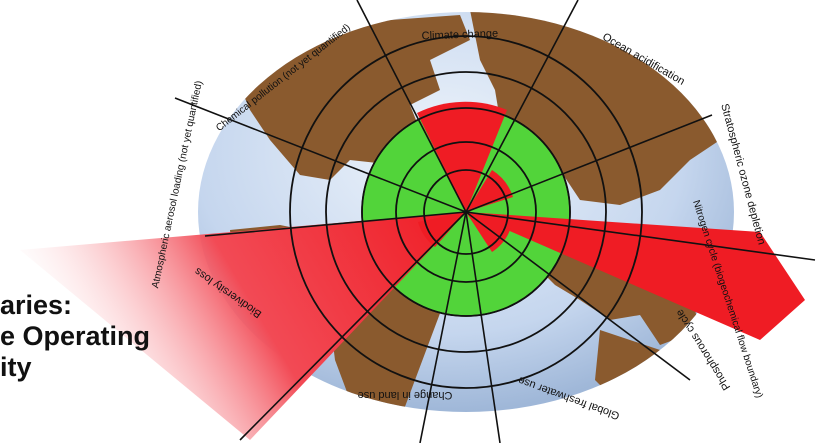 The width and height of the screenshot is (817, 443). I want to click on wedge-land-use, so click(442, 229).